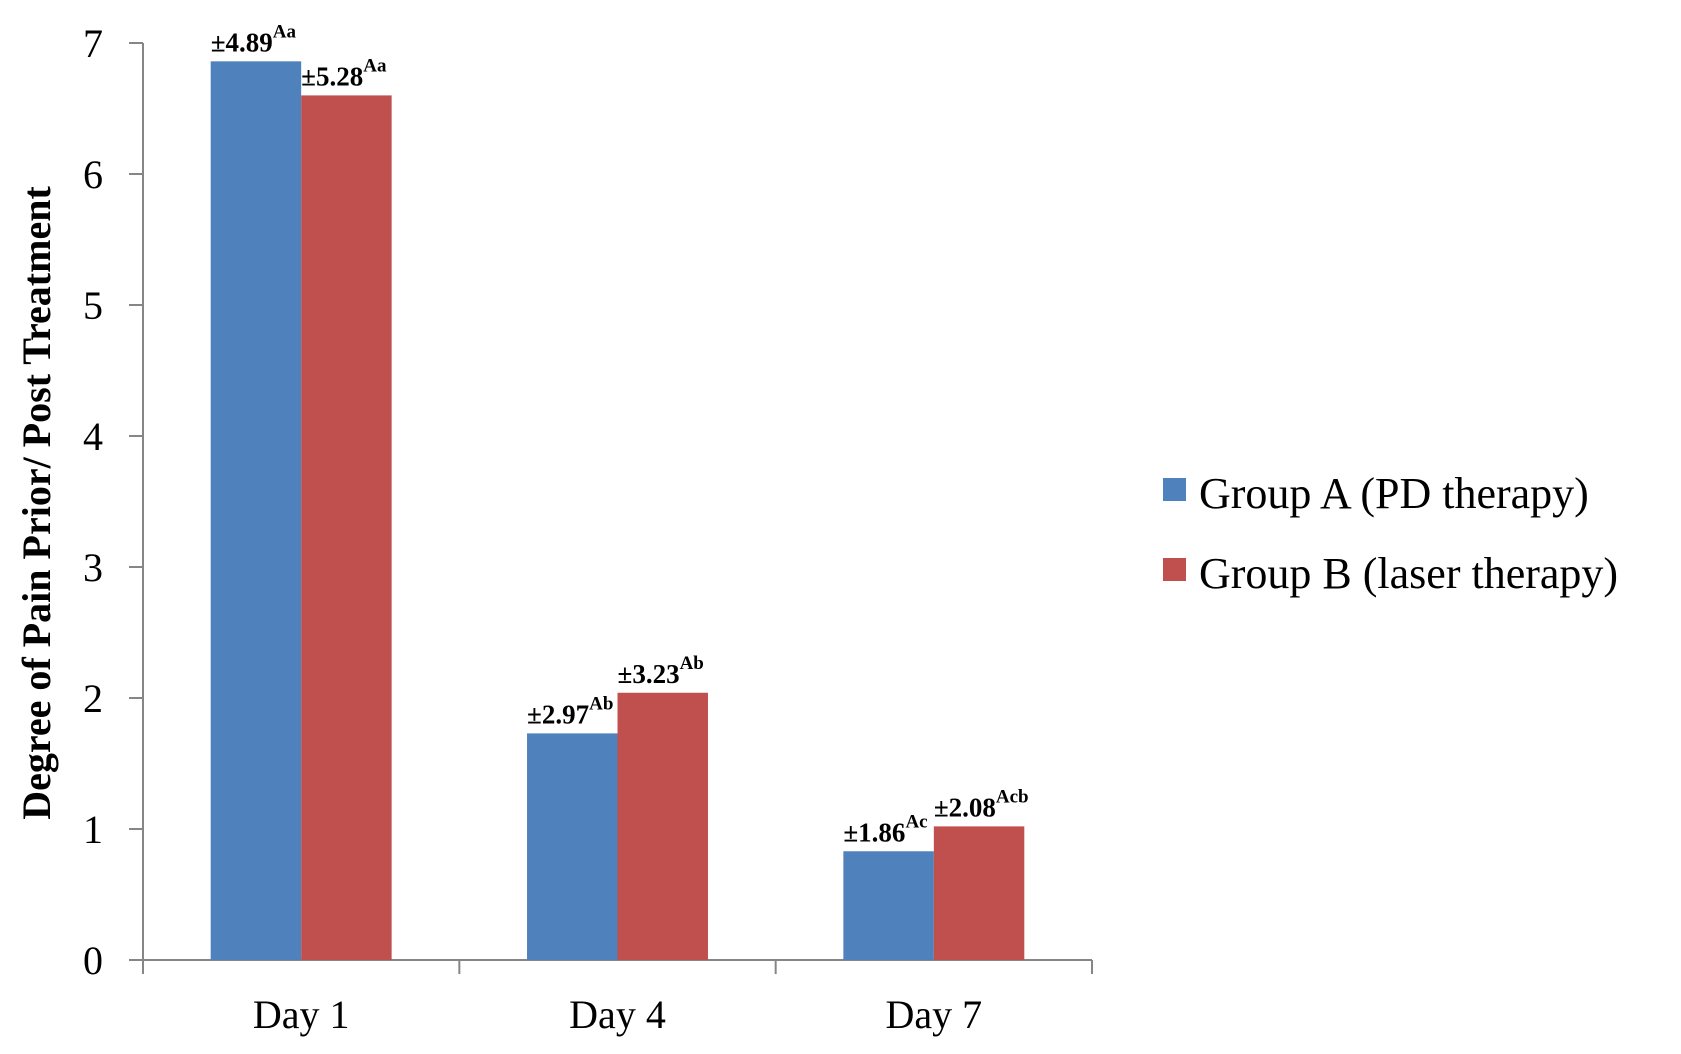  What do you see at coordinates (874, 832) in the screenshot?
I see `data-label-value: ±1.86` at bounding box center [874, 832].